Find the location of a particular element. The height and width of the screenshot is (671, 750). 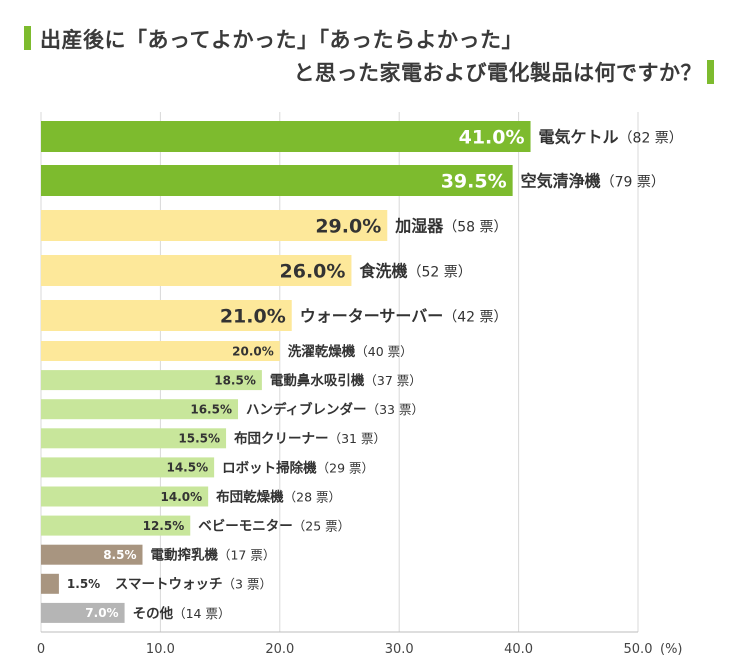

title-line-2: と思った家電および電化製品は何ですか？ is located at coordinates (497, 73).